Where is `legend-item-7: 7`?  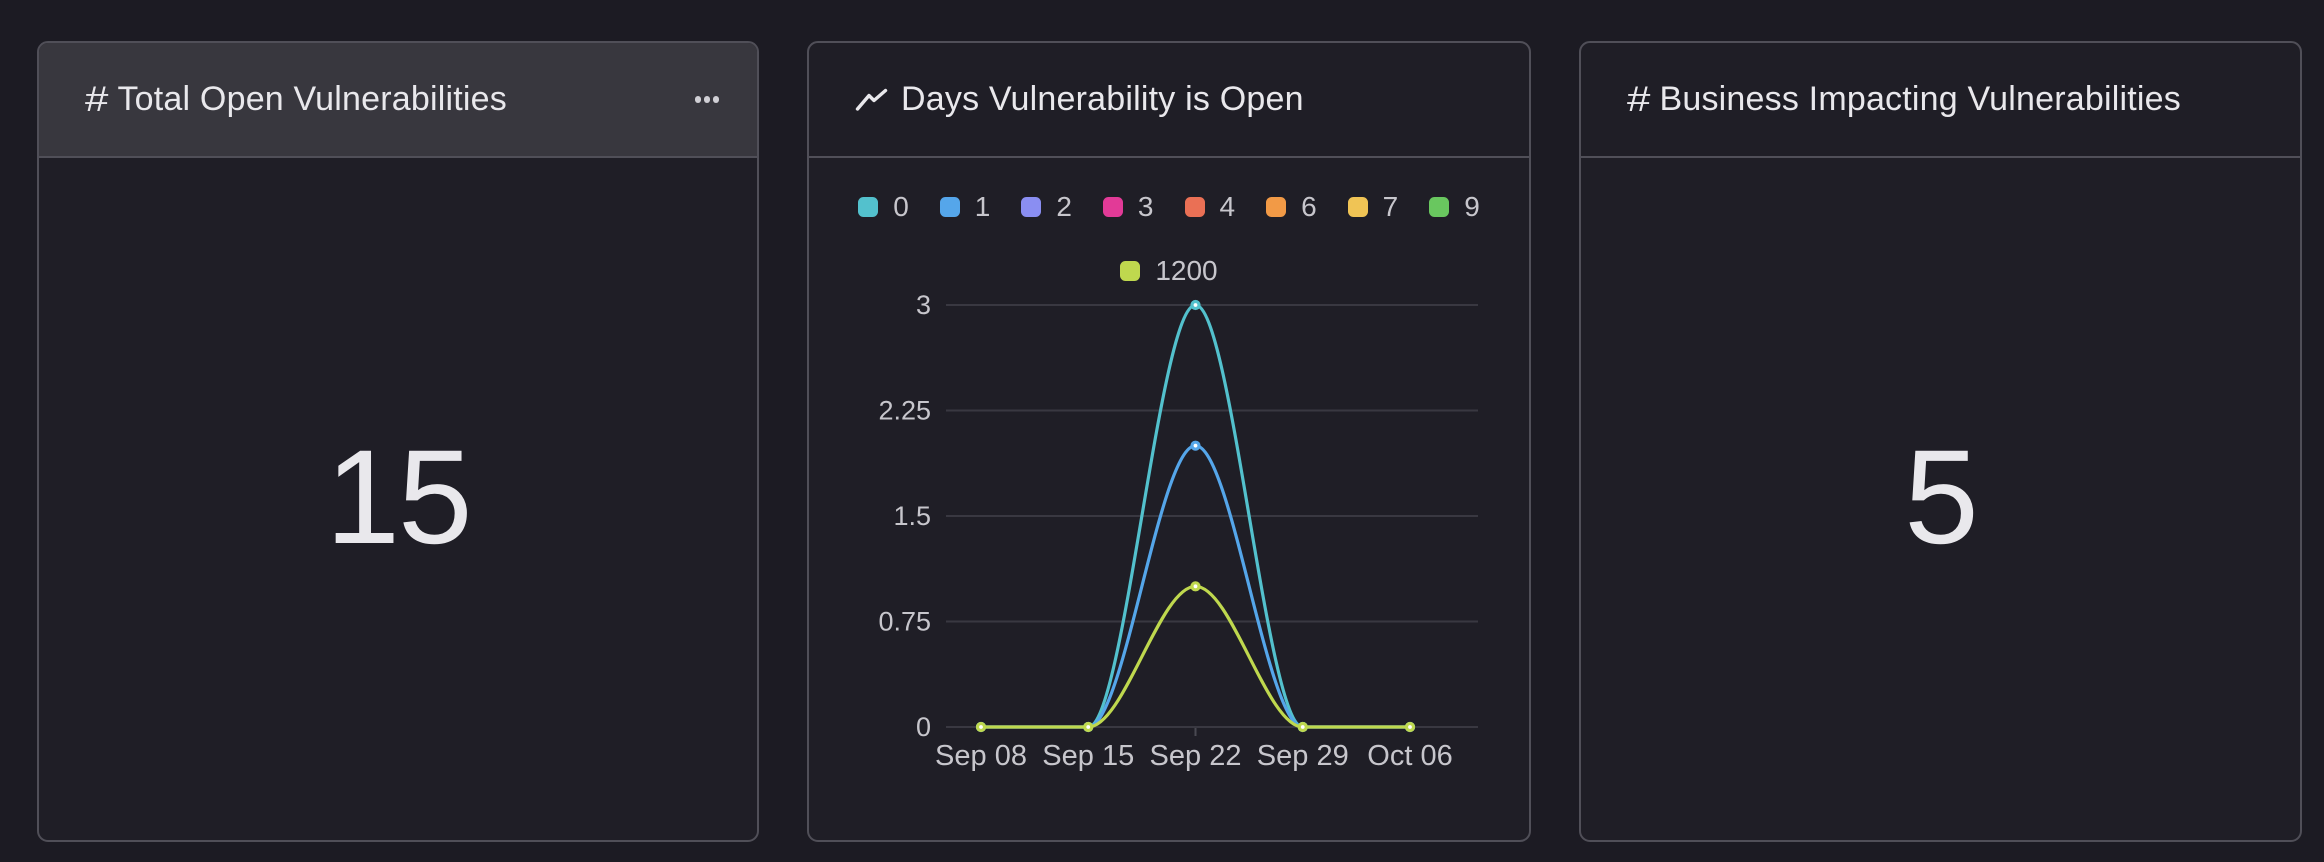 legend-item-7: 7 is located at coordinates (1373, 206).